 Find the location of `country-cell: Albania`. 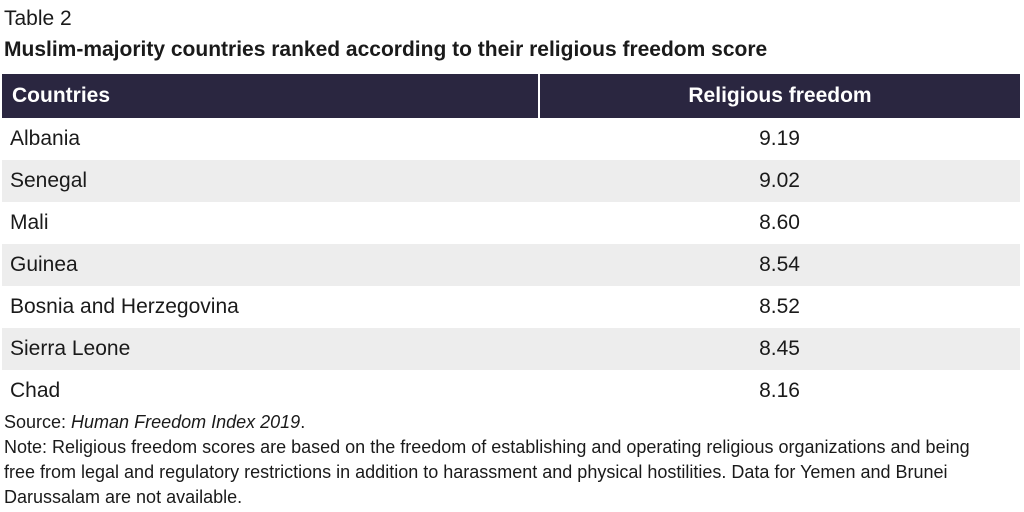

country-cell: Albania is located at coordinates (270, 139).